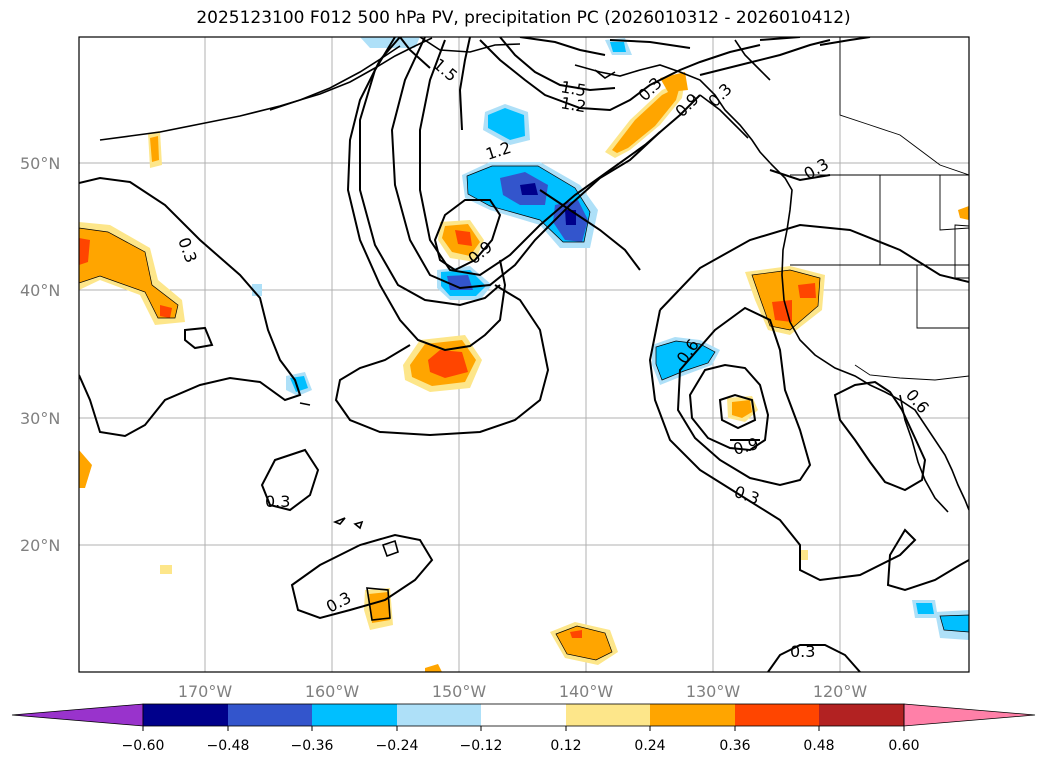  What do you see at coordinates (228, 746) in the screenshot?
I see `colorbar-tick-label: −0.48` at bounding box center [228, 746].